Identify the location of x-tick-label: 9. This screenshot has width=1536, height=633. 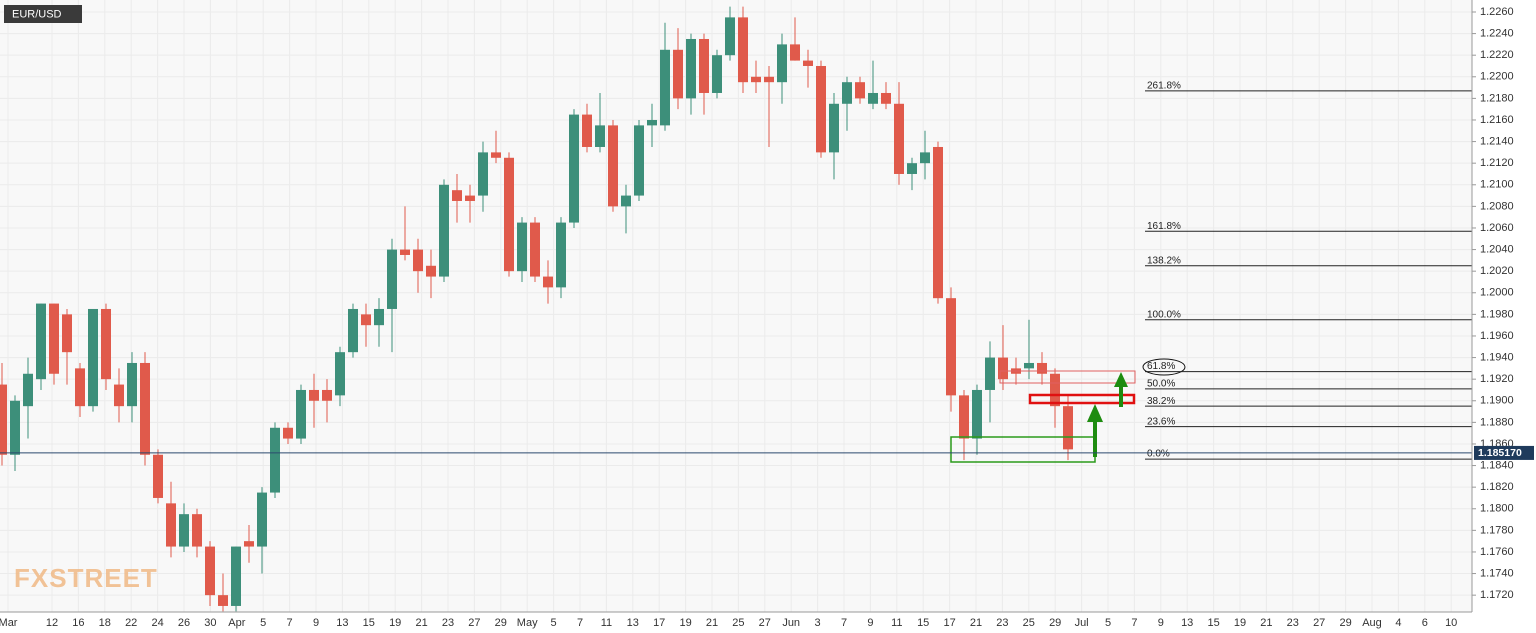
(870, 623).